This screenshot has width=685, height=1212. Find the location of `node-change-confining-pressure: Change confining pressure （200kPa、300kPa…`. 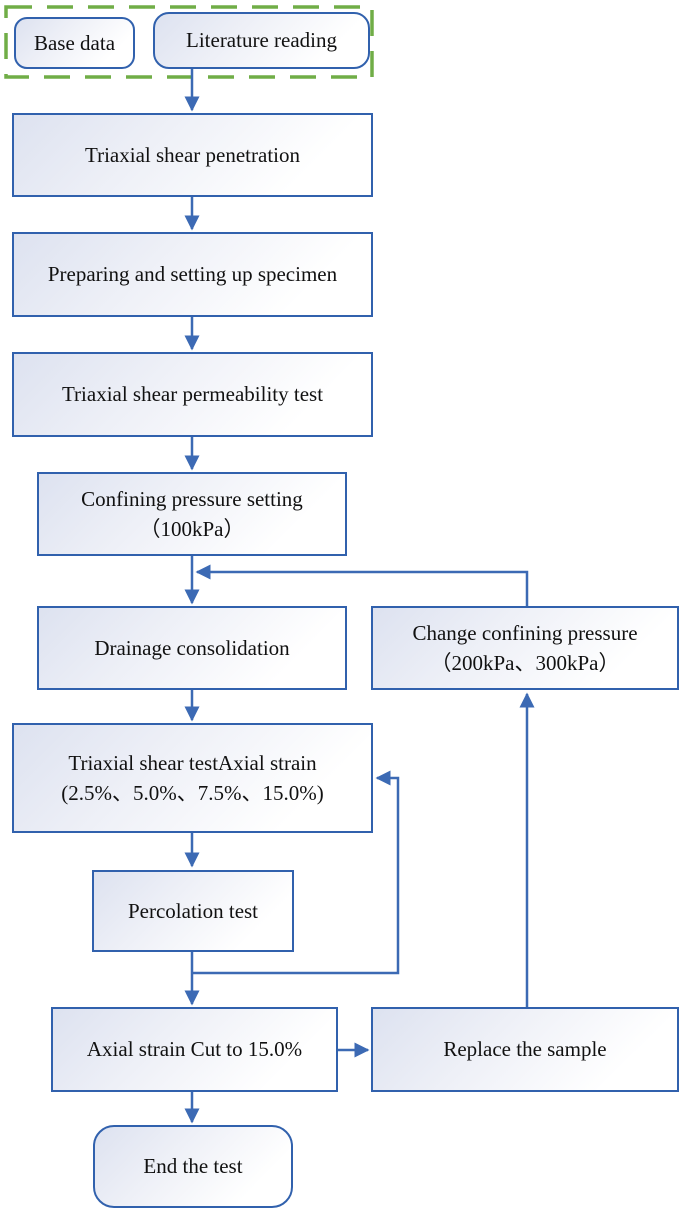

node-change-confining-pressure: Change confining pressure （200kPa、300kPa… is located at coordinates (525, 648).